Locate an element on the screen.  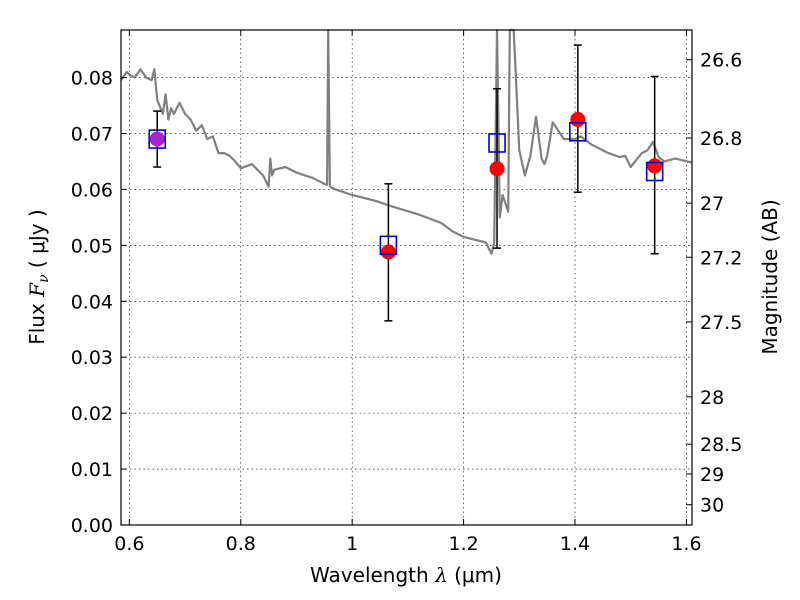
y-tick-label: 0.01 is located at coordinates (92, 470).